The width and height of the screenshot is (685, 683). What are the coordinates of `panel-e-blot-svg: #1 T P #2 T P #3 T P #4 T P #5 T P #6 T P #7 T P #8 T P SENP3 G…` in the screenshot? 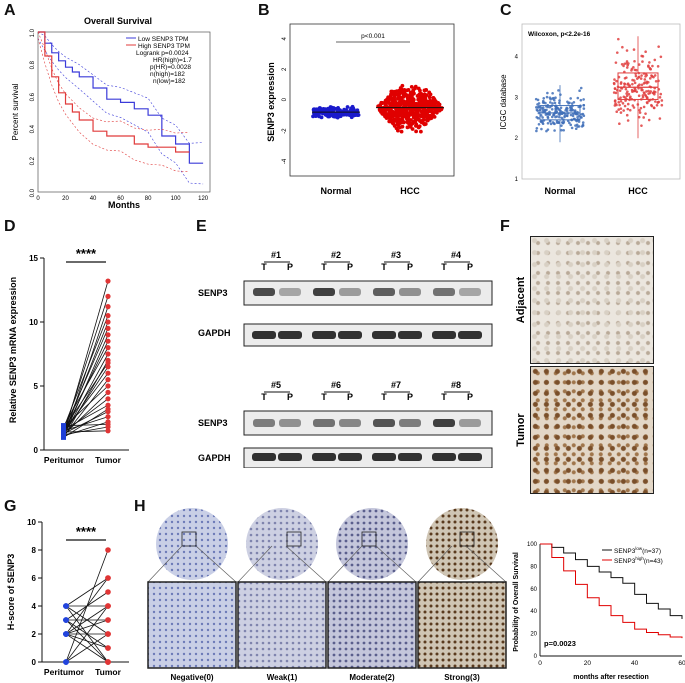 It's located at (345, 359).